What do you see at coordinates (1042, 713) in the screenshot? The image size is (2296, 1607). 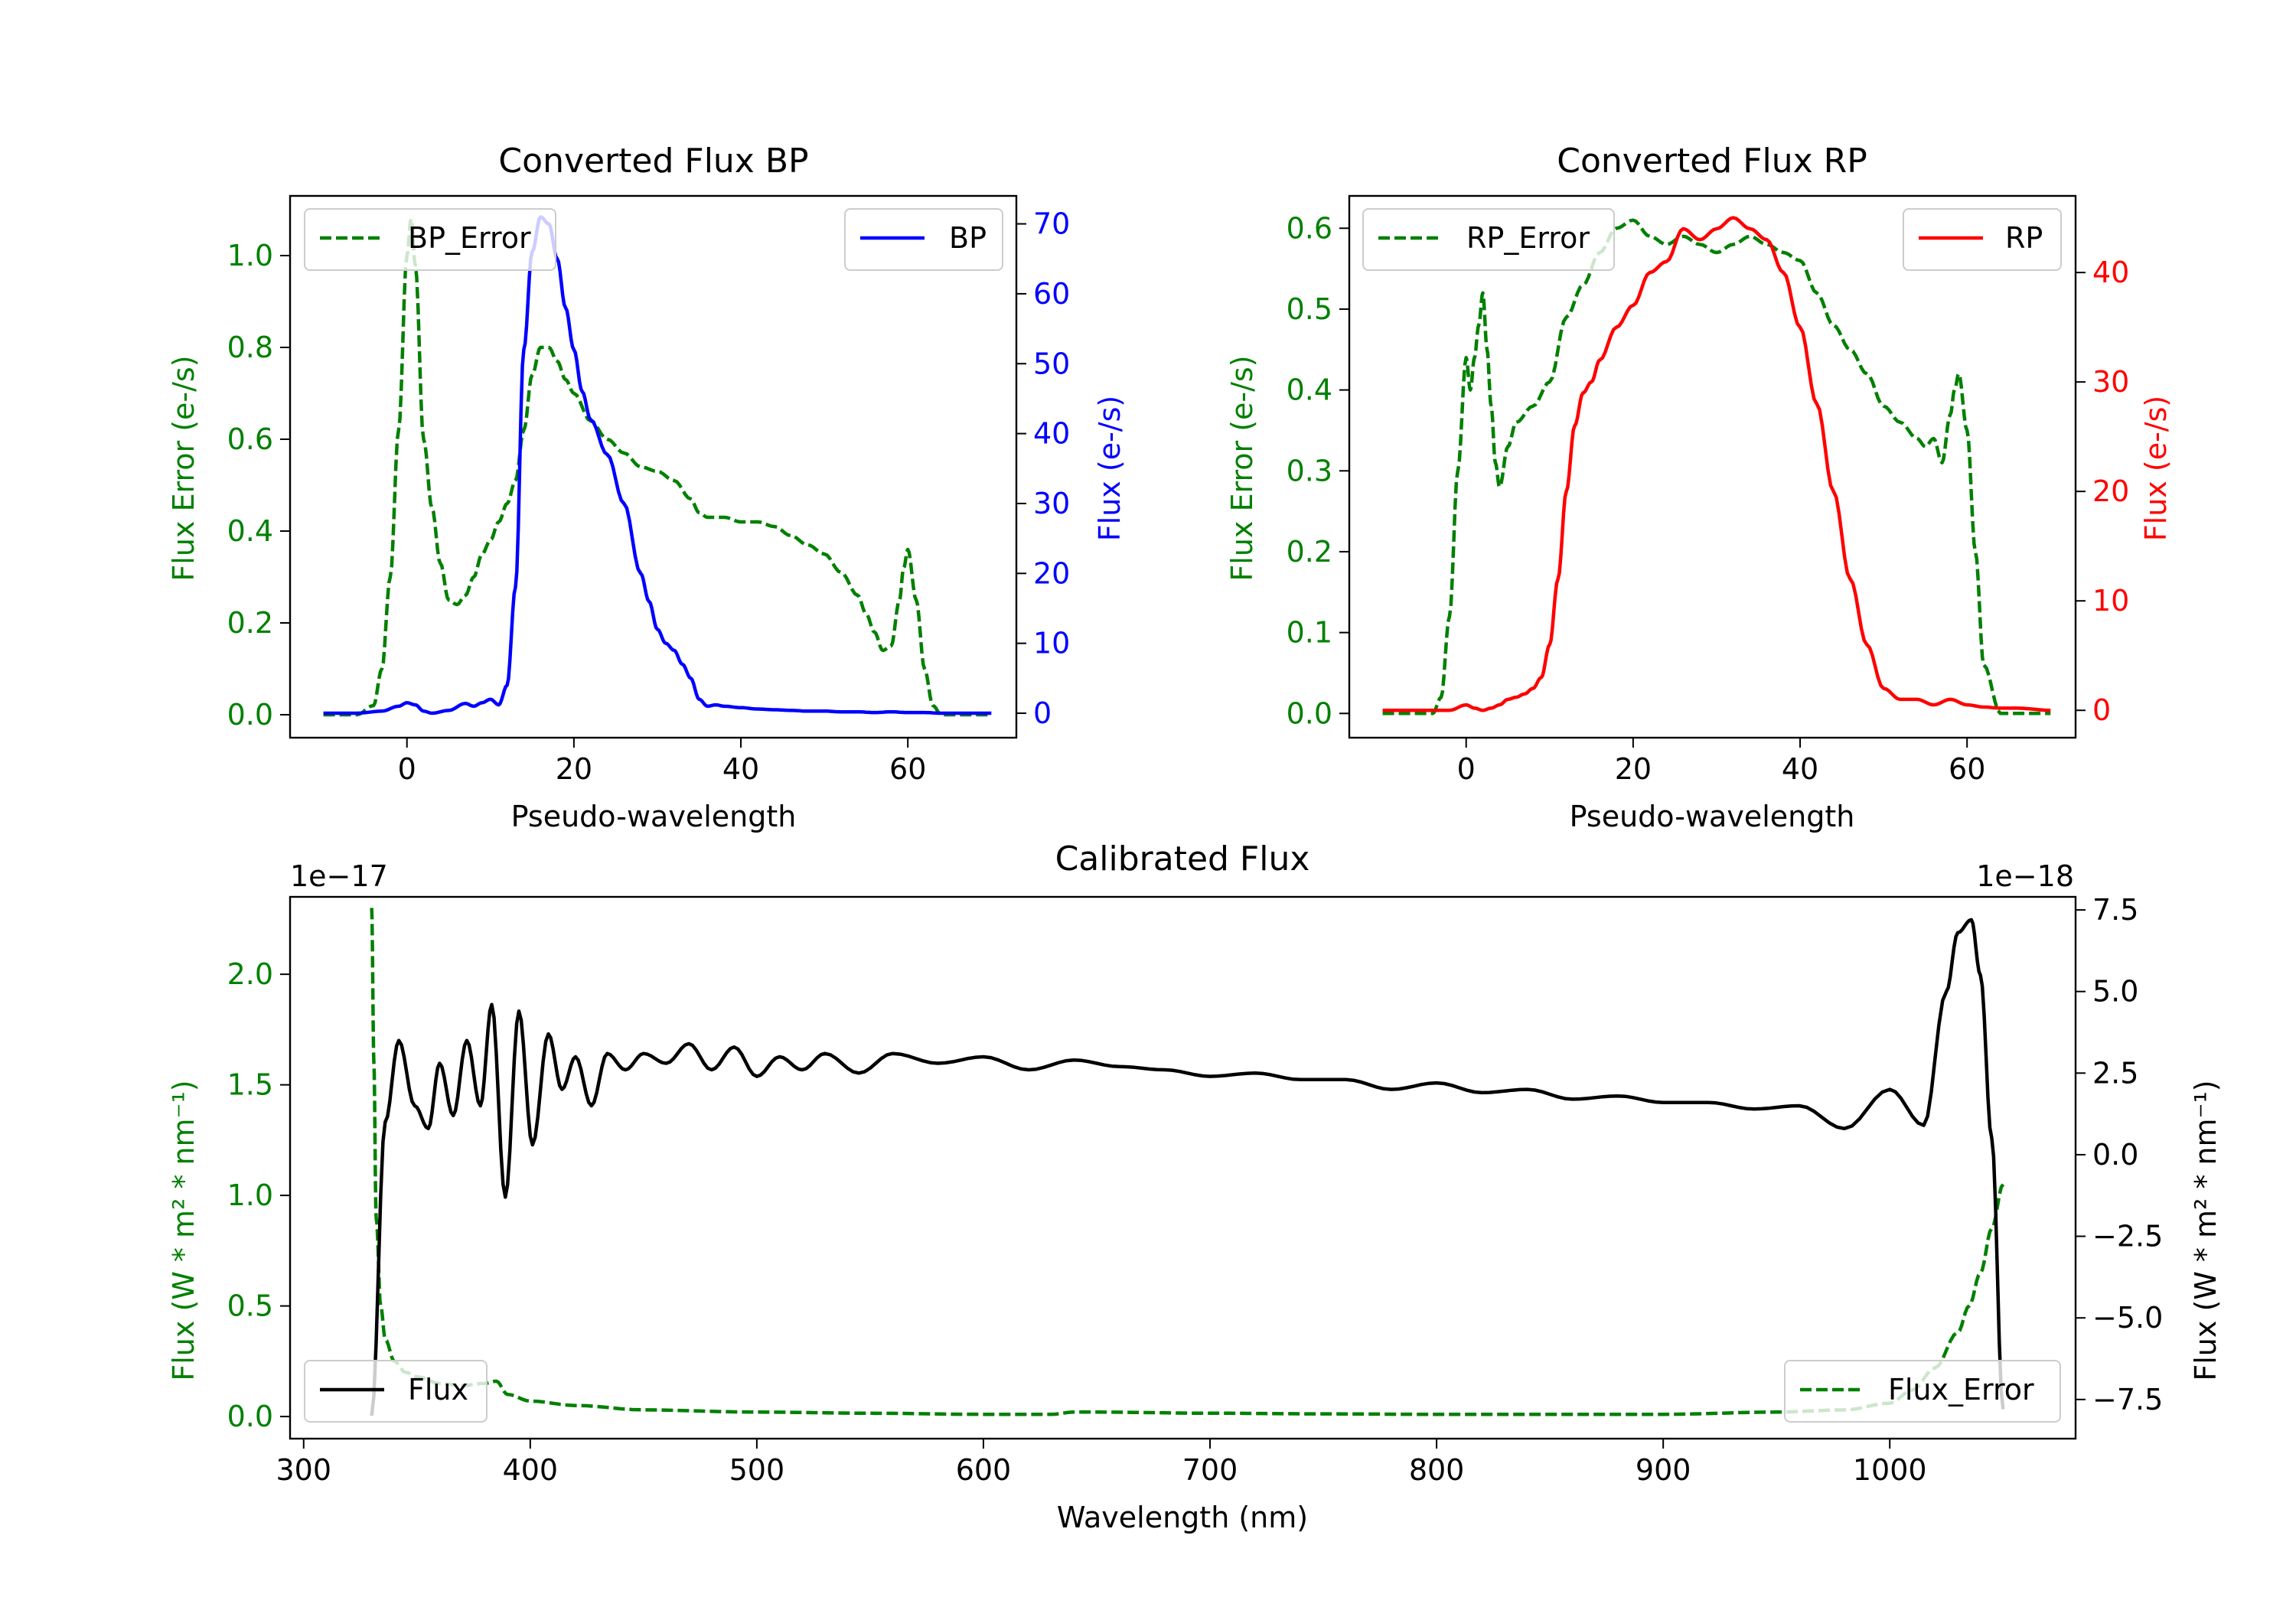 I see `bp-right-tick-label: 0` at bounding box center [1042, 713].